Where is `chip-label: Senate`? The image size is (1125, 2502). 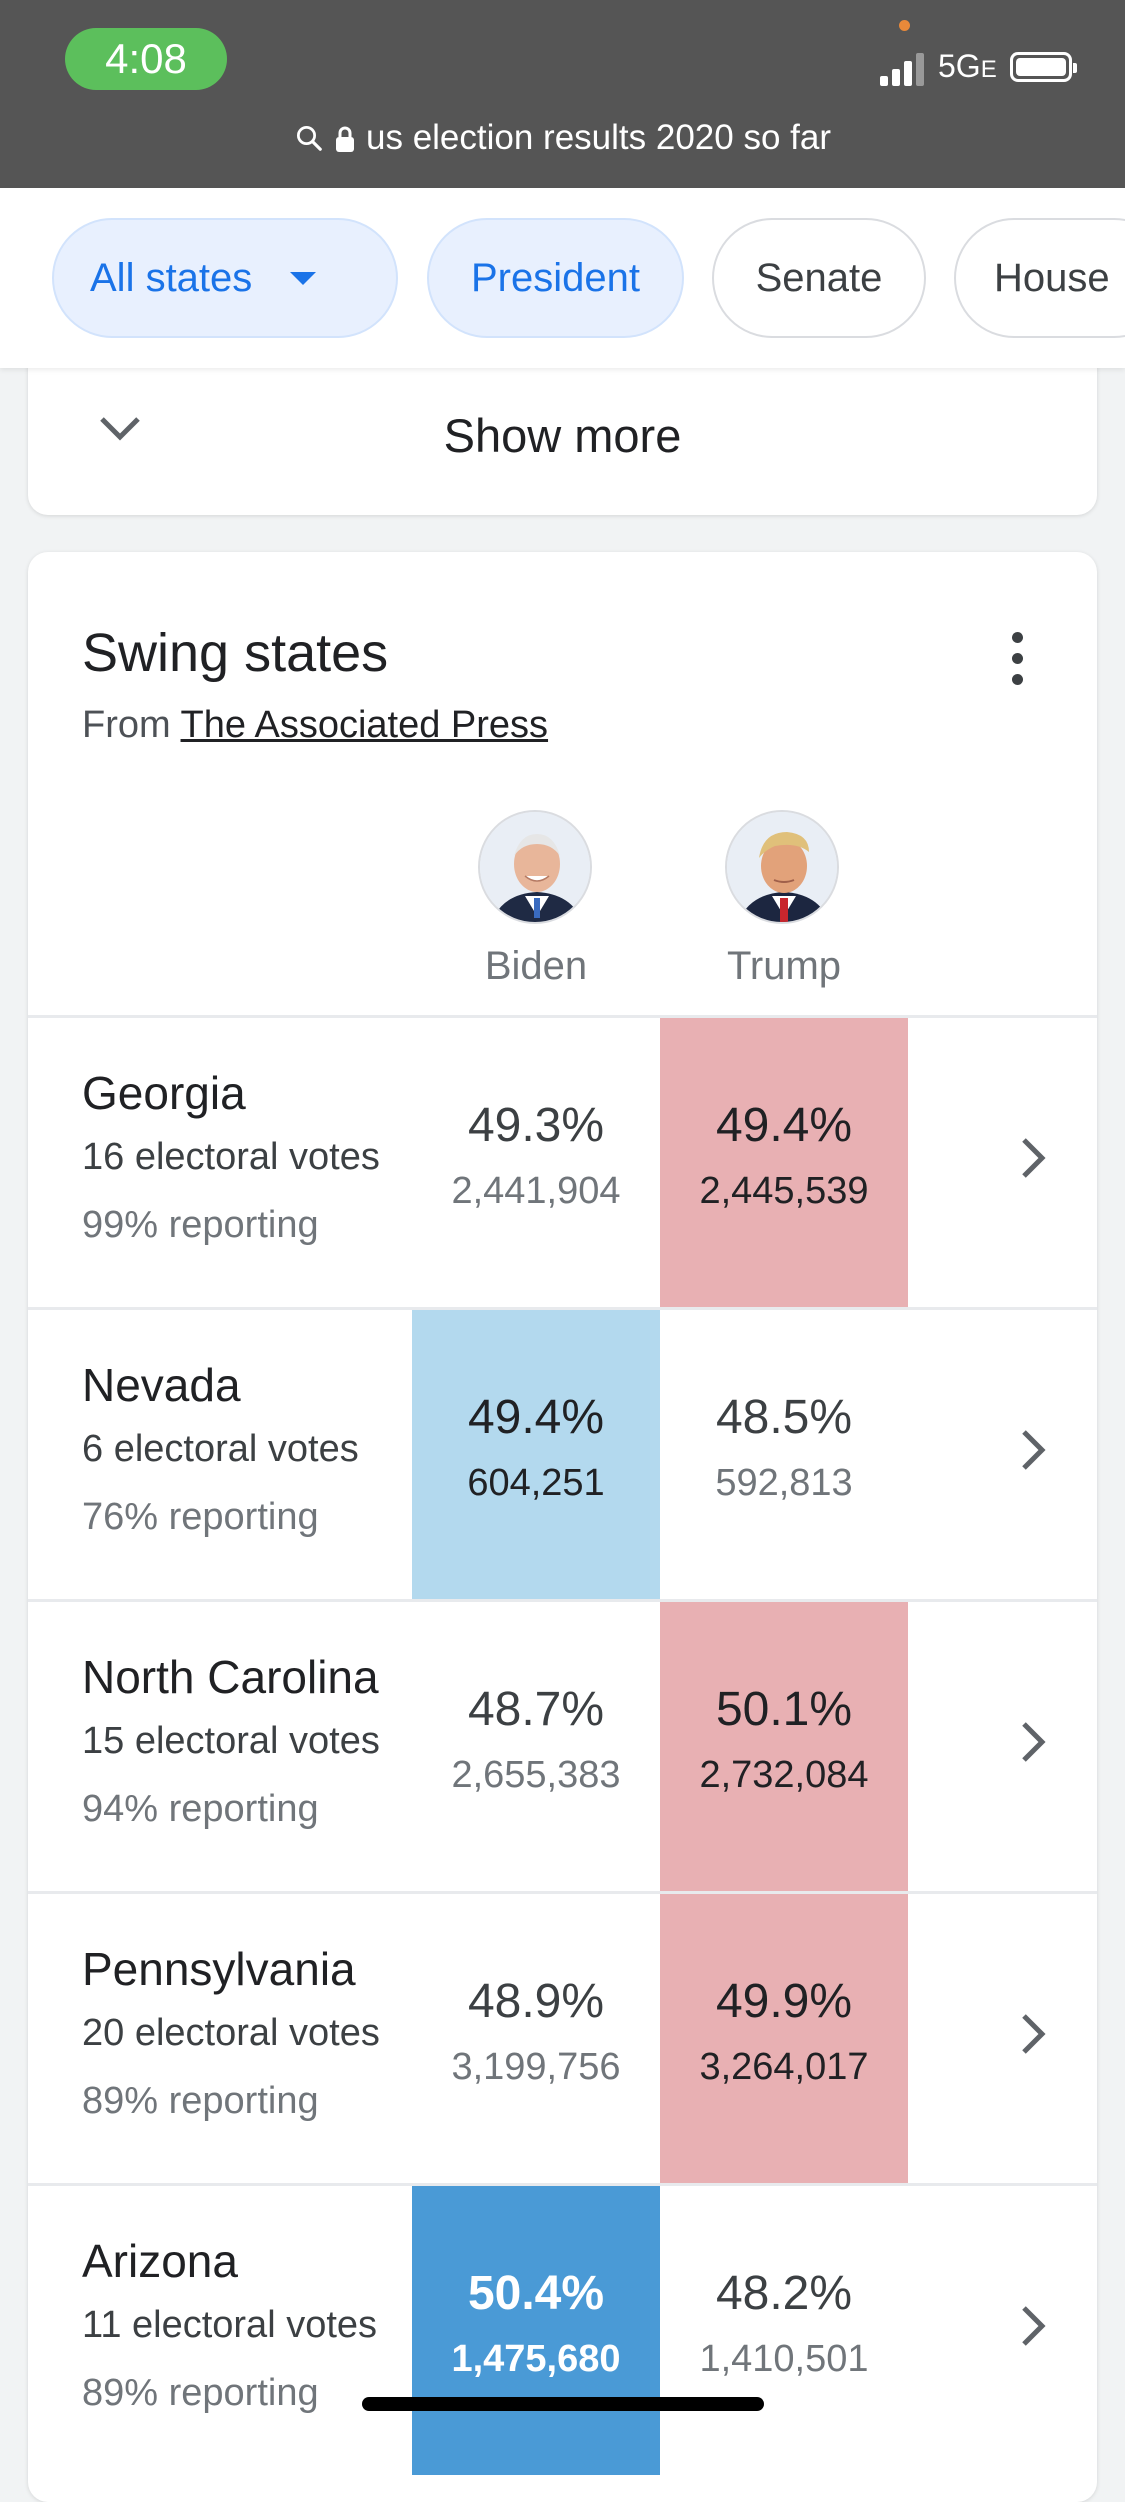 chip-label: Senate is located at coordinates (819, 278).